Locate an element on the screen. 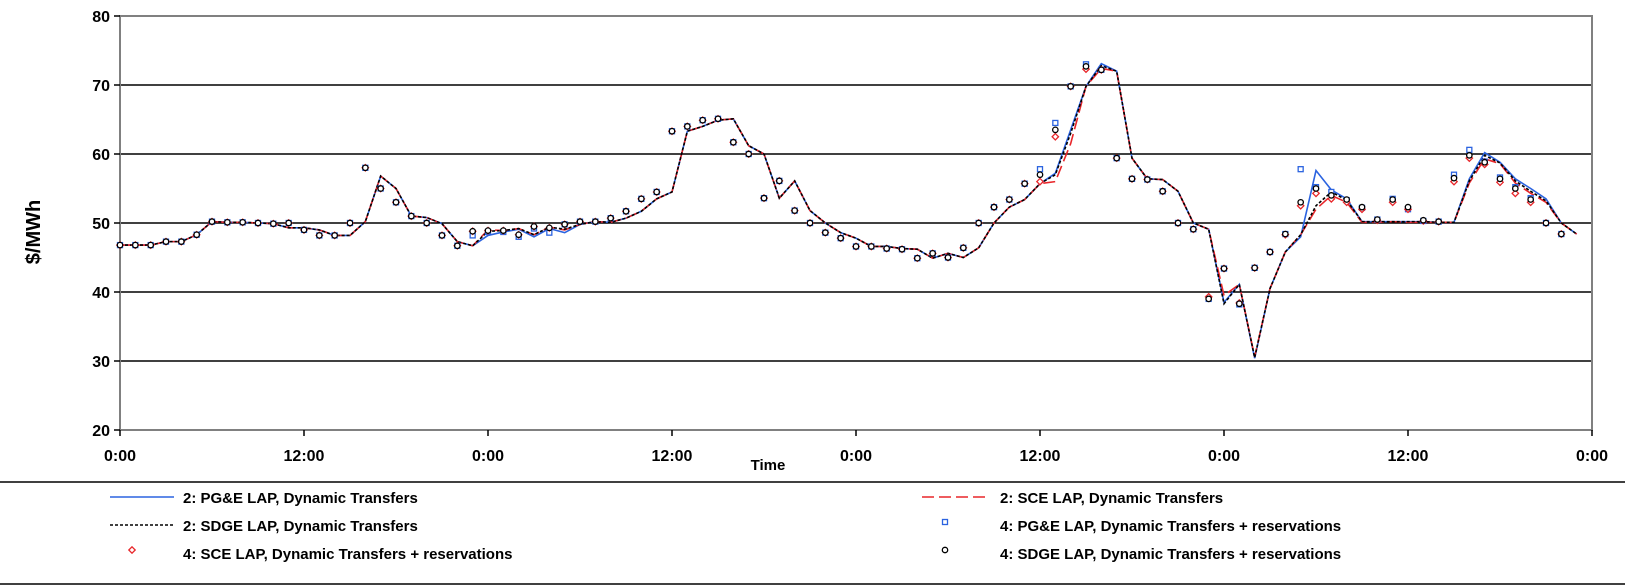  legend-item: 2: SDGE LAP, Dynamic Transfers is located at coordinates (264, 526).